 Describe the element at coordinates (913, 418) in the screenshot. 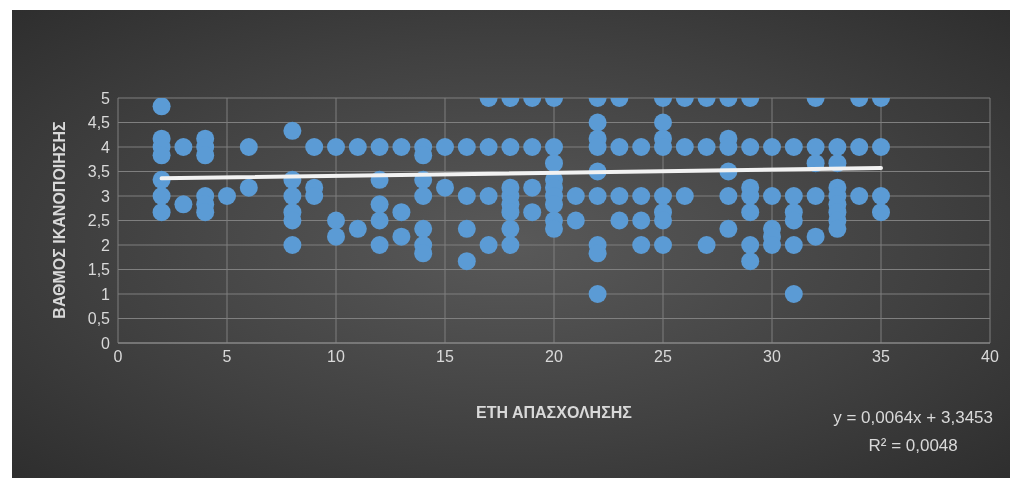

I see `text: y = 0,0064x + 3,3453` at that location.